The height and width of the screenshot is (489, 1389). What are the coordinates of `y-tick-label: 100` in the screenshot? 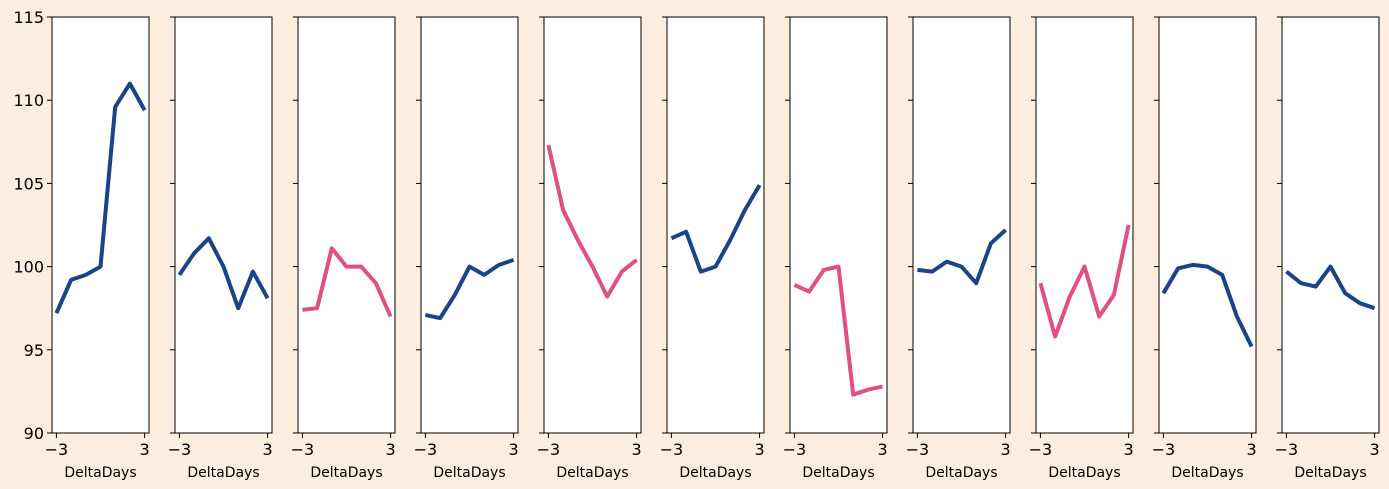 It's located at (28, 267).